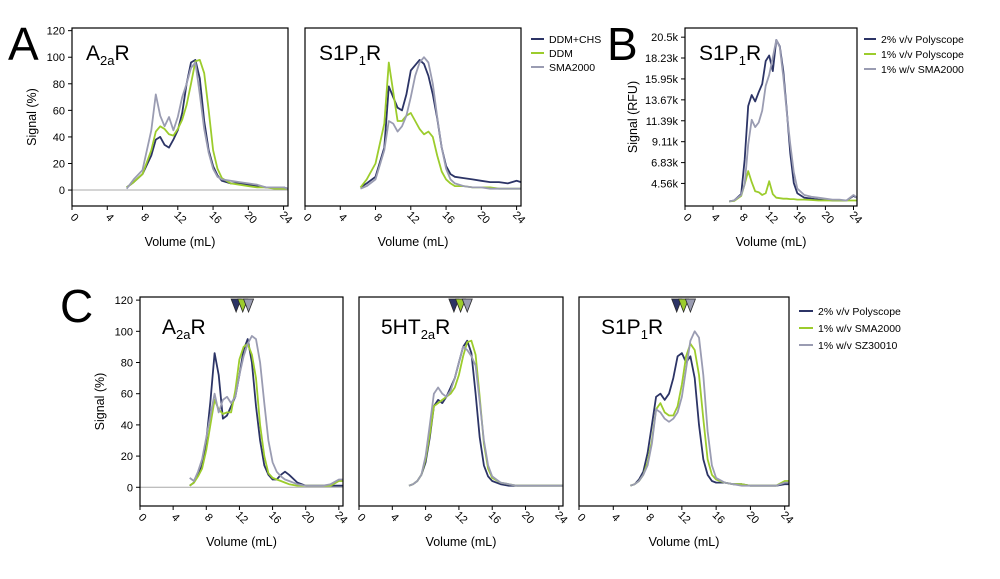  Describe the element at coordinates (858, 346) in the screenshot. I see `legend-label: 1% w/v SZ30010` at that location.